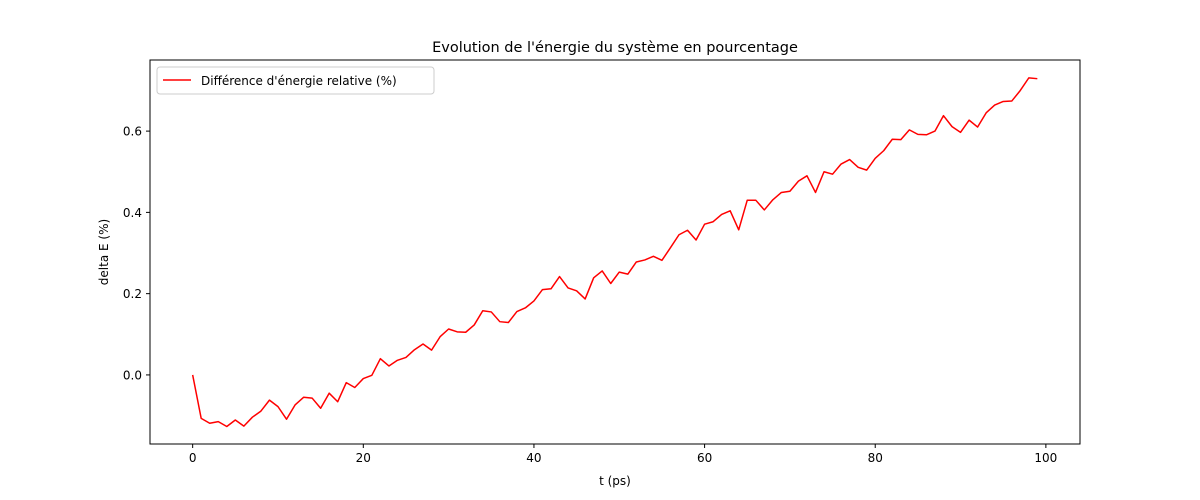 The height and width of the screenshot is (500, 1200). I want to click on x-tick-label: 0, so click(193, 458).